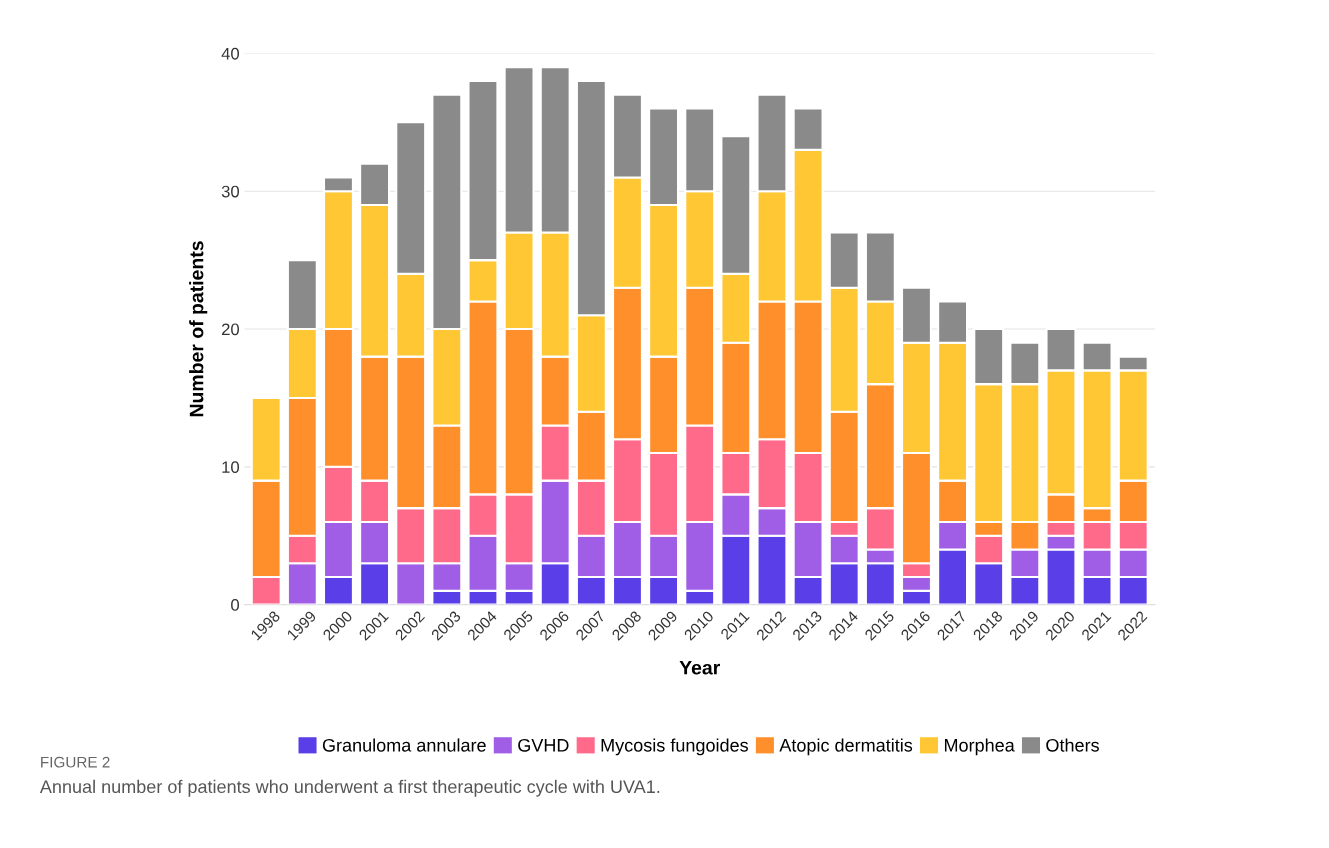  What do you see at coordinates (235, 605) in the screenshot?
I see `y-tick-label: 0` at bounding box center [235, 605].